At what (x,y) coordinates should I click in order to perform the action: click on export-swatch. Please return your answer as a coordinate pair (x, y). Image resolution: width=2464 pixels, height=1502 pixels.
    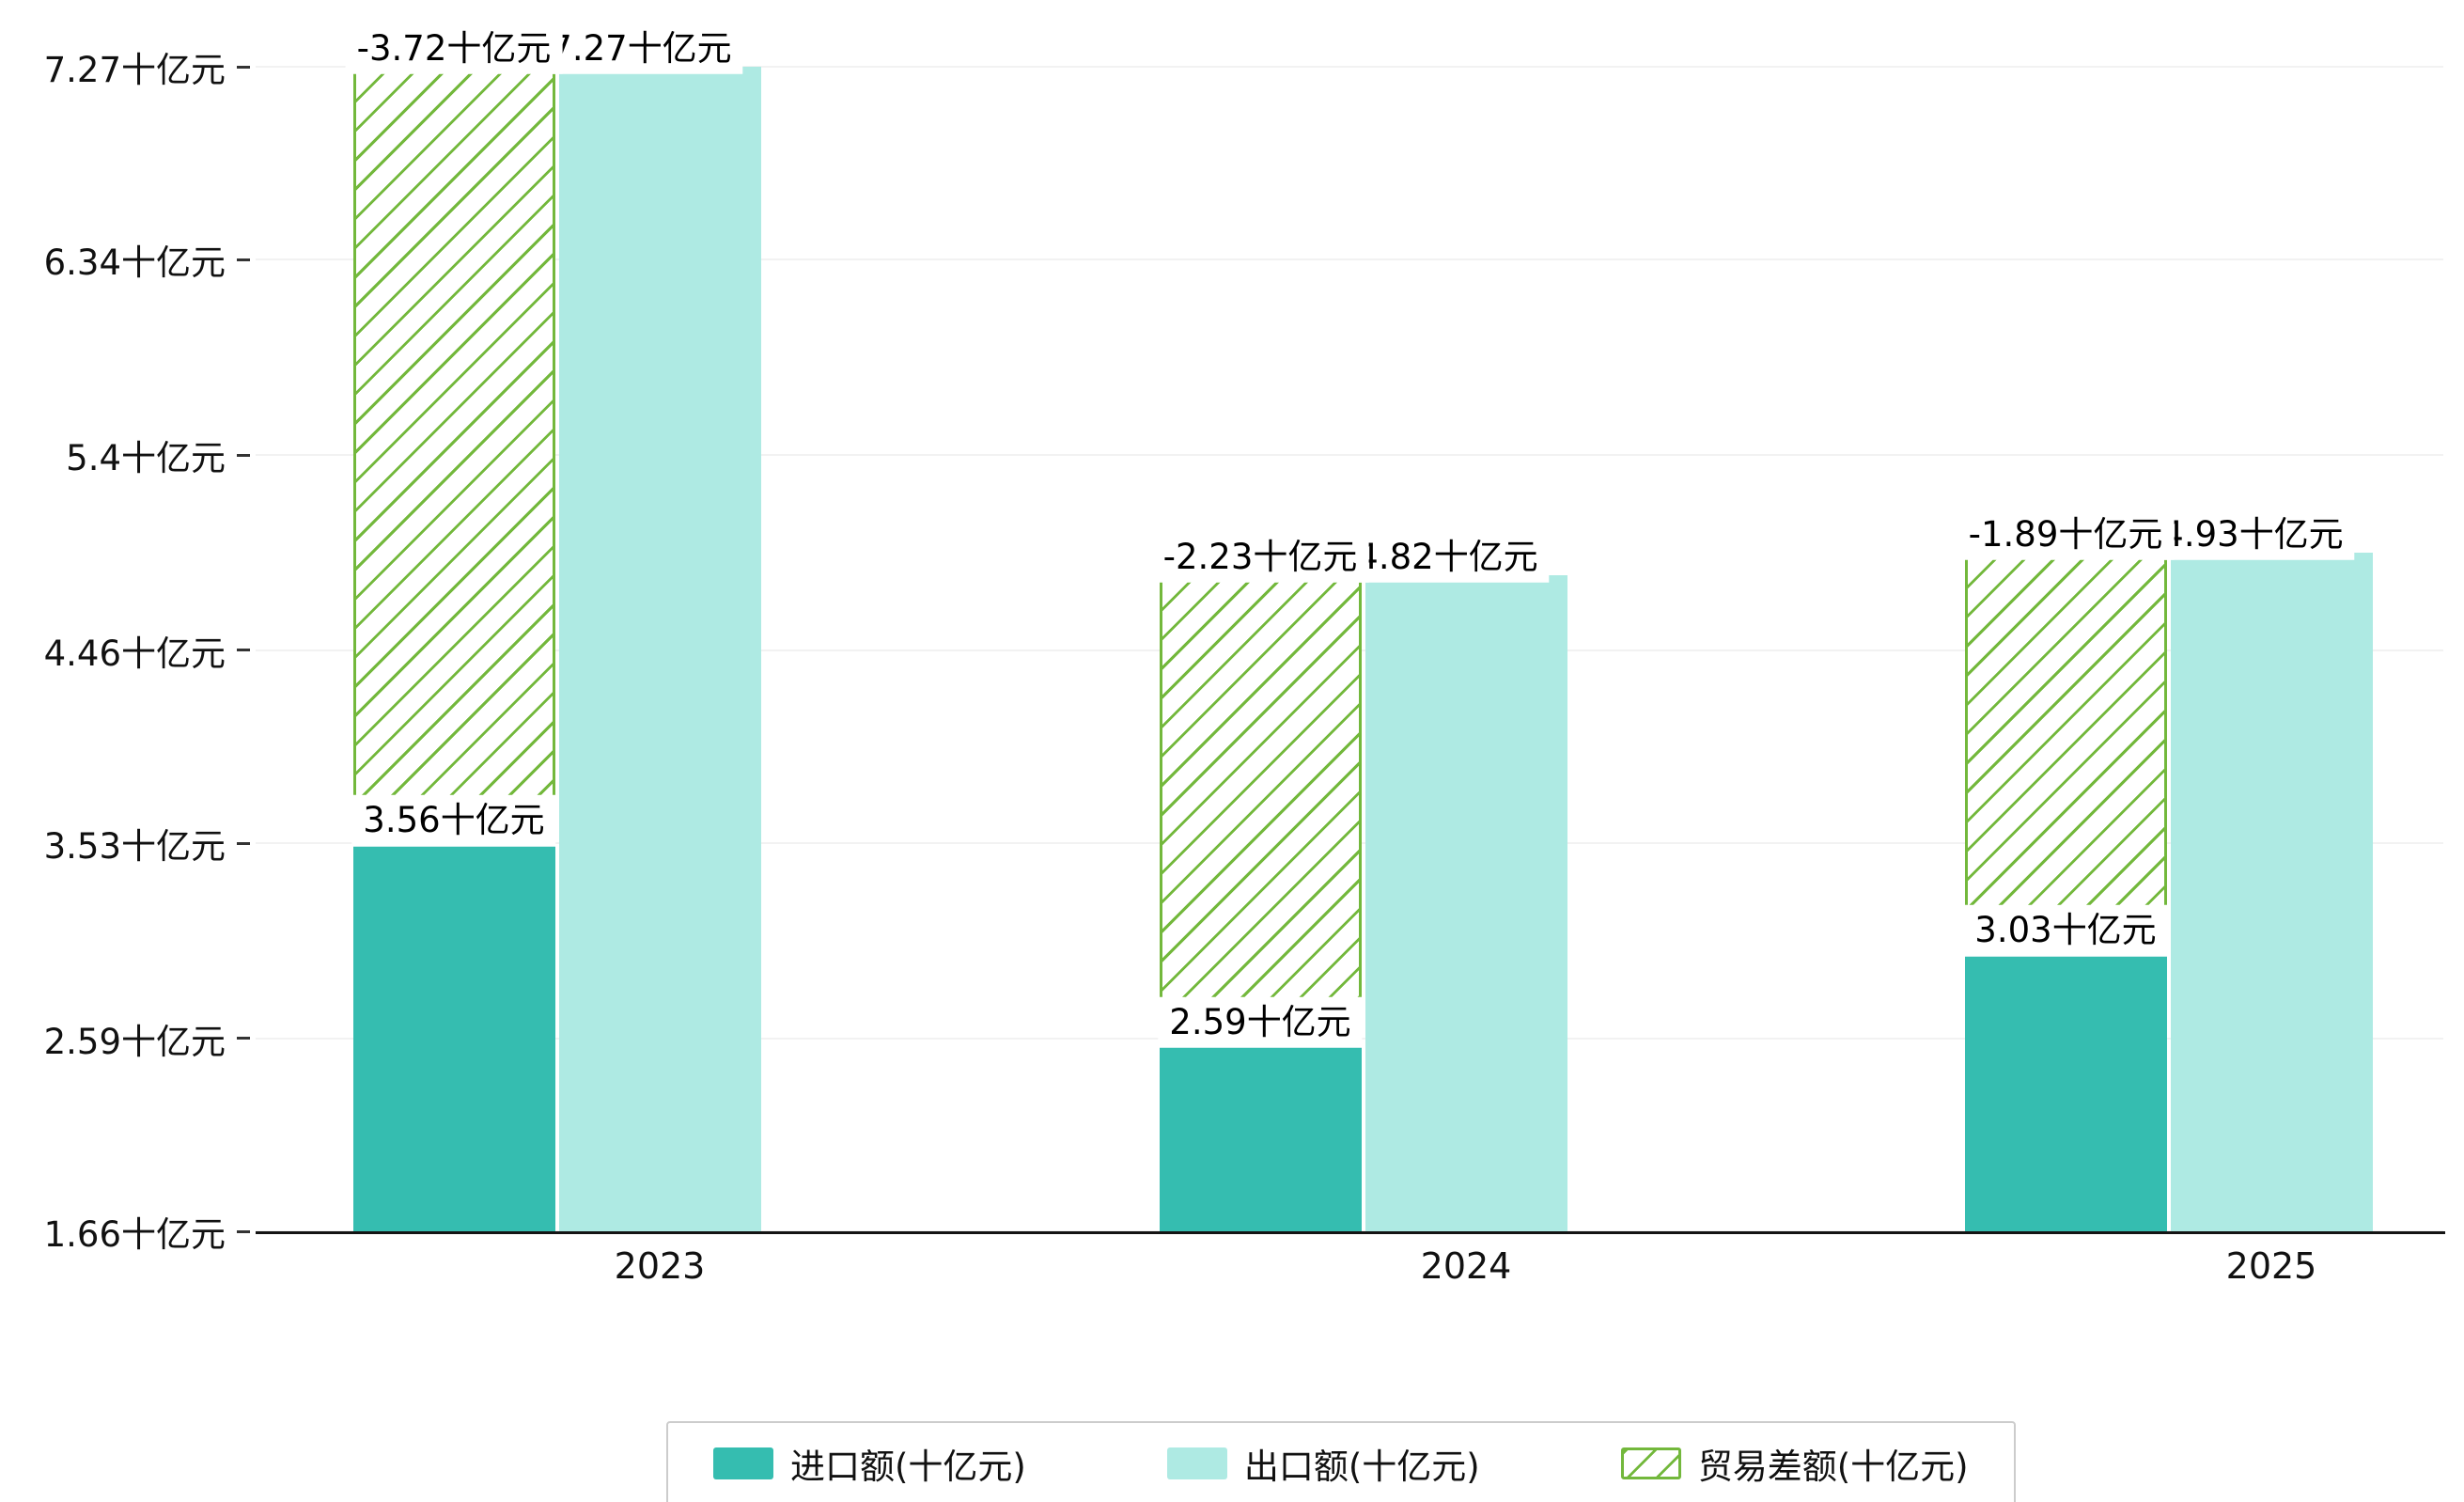
    Looking at the image, I should click on (1196, 1463).